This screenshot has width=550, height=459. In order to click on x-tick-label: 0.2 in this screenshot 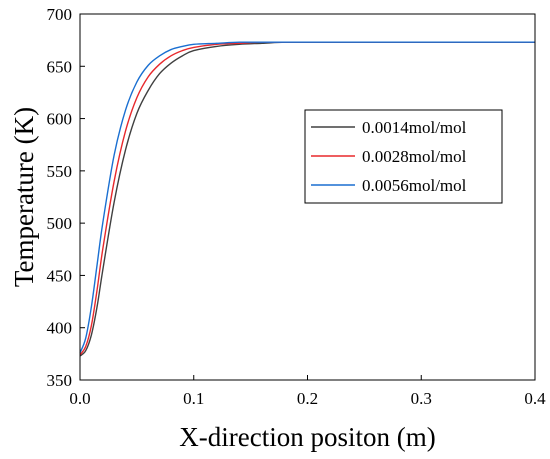, I will do `click(307, 398)`.